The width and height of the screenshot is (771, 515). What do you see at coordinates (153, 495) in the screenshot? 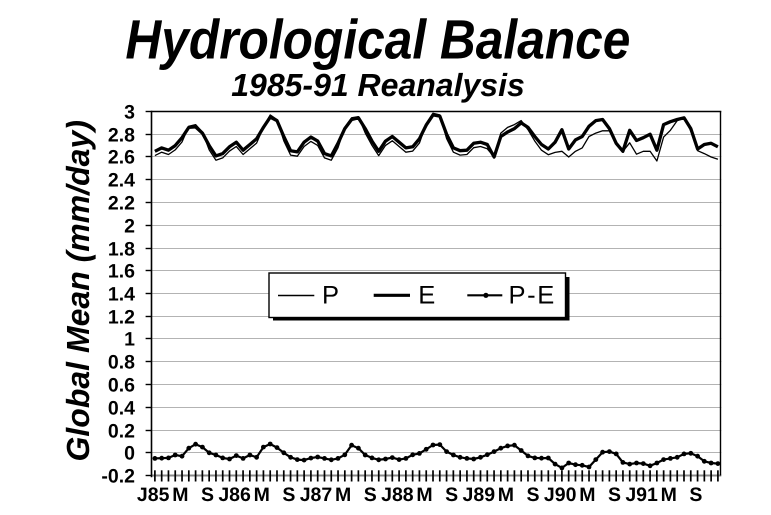
I see `svg-text: J85` at bounding box center [153, 495].